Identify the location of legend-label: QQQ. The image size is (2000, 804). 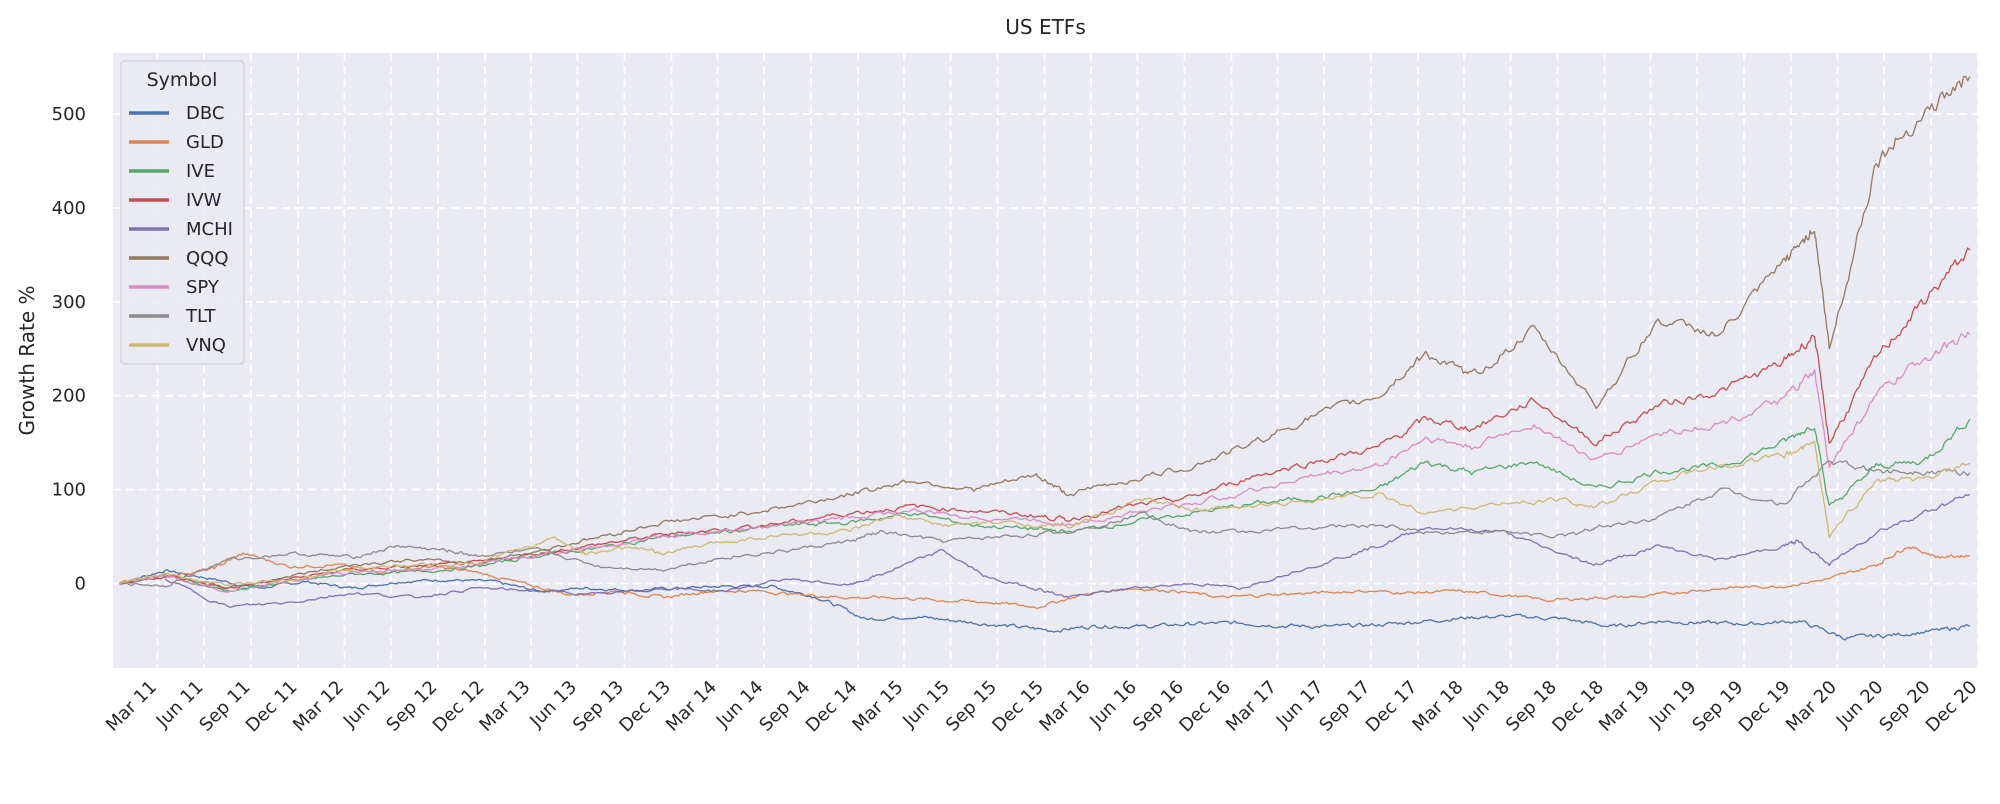
(207, 258).